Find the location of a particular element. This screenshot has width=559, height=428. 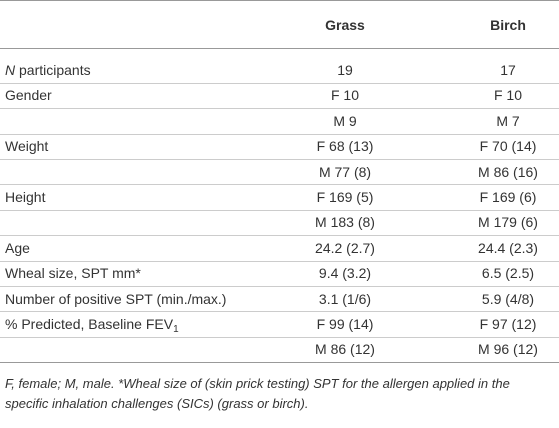

label-text: Wheal size, SPT mm* is located at coordinates (73, 273).